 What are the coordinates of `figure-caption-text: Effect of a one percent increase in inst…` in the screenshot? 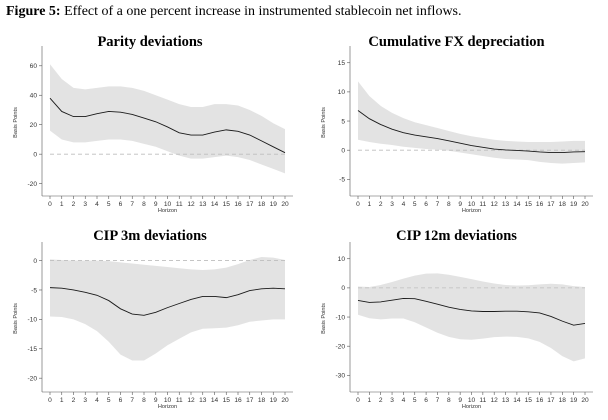 It's located at (263, 11).